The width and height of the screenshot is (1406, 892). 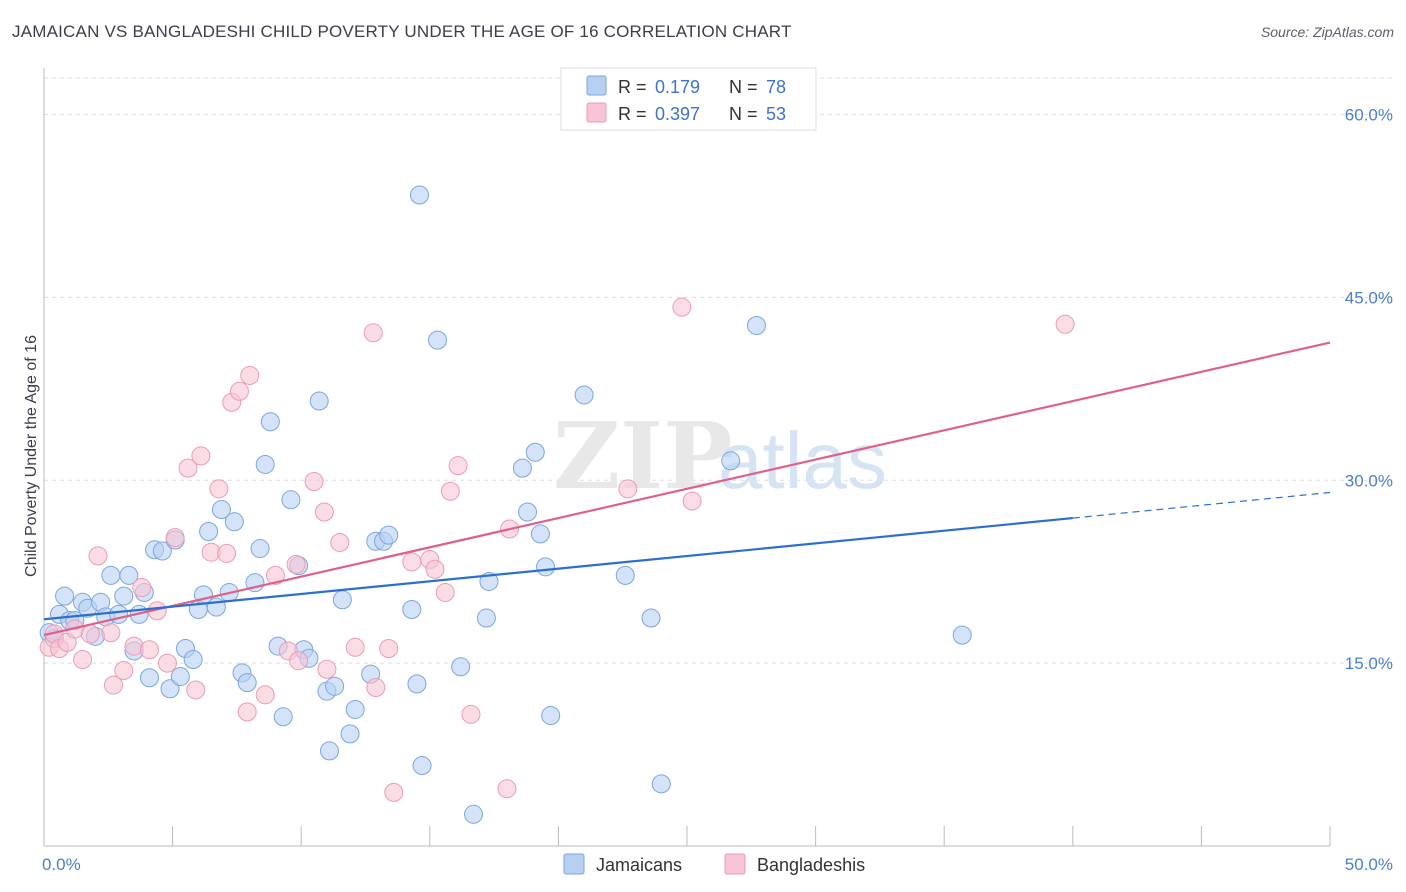 I want to click on legend-r-value: 0.397, so click(x=677, y=114).